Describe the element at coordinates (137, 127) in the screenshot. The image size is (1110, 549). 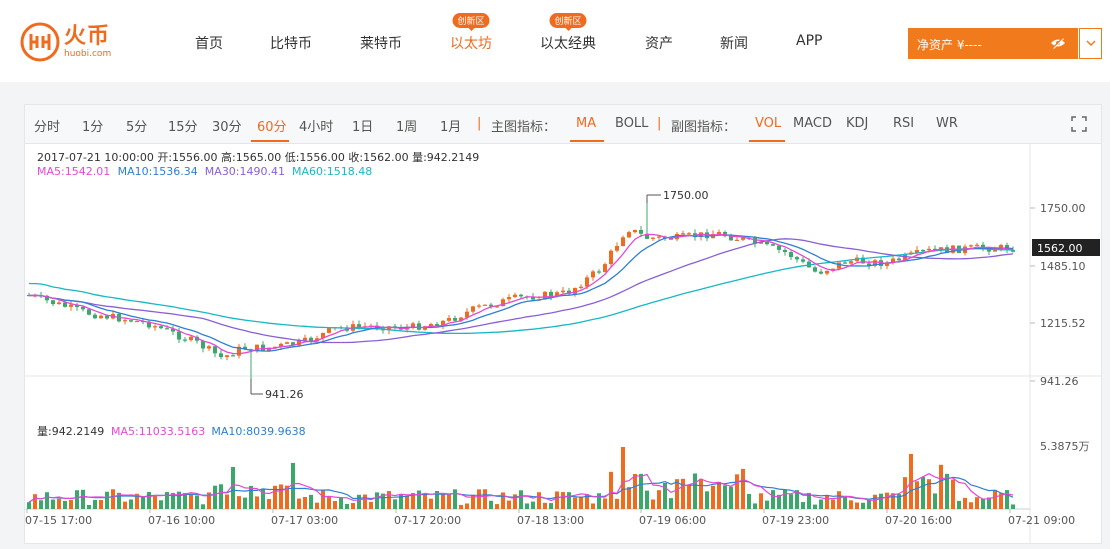
I see `period-tab: 5分` at that location.